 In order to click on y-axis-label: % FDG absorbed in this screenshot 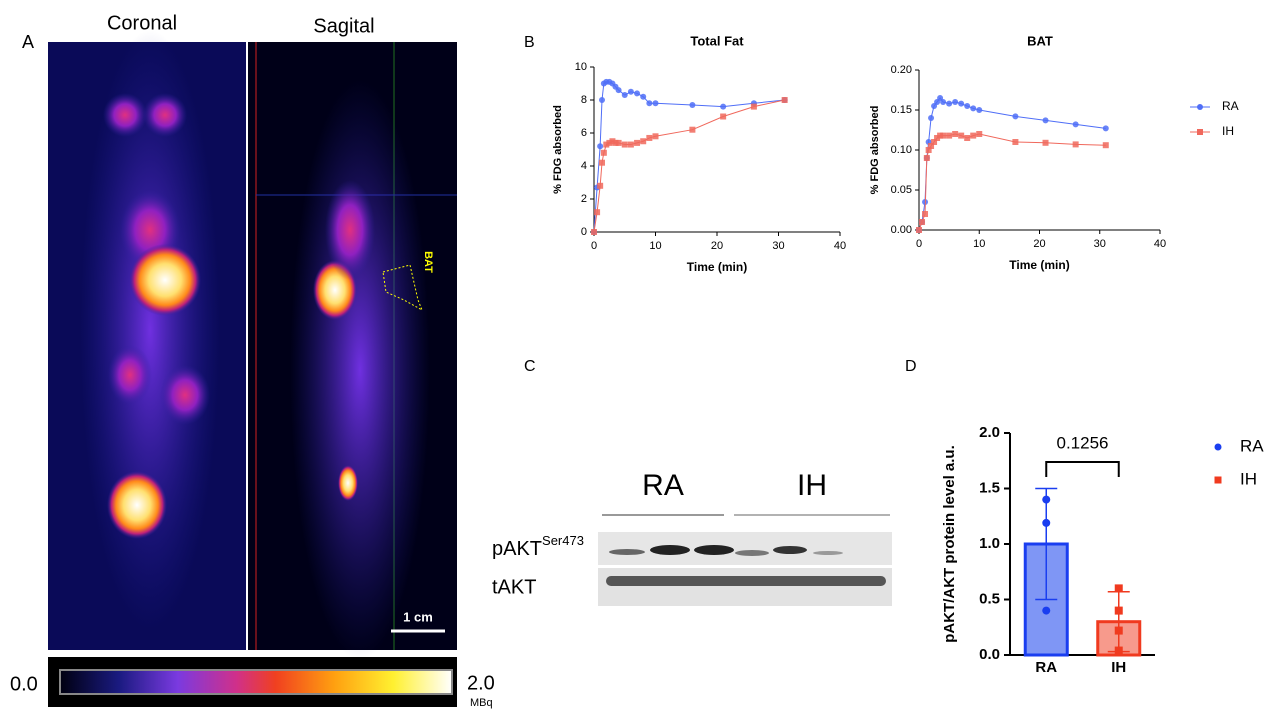, I will do `click(875, 150)`.